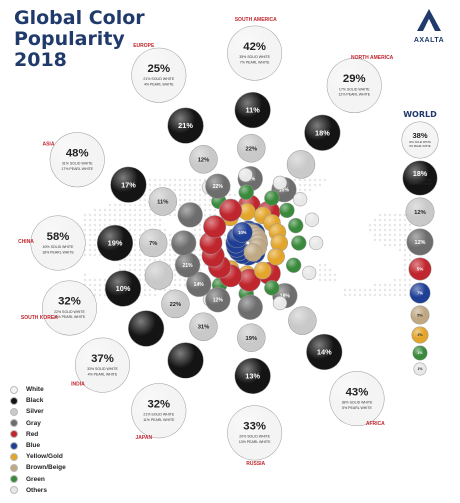 The width and height of the screenshot is (460, 503). Describe the element at coordinates (357, 392) in the screenshot. I see `bubble-value: 43%` at that location.